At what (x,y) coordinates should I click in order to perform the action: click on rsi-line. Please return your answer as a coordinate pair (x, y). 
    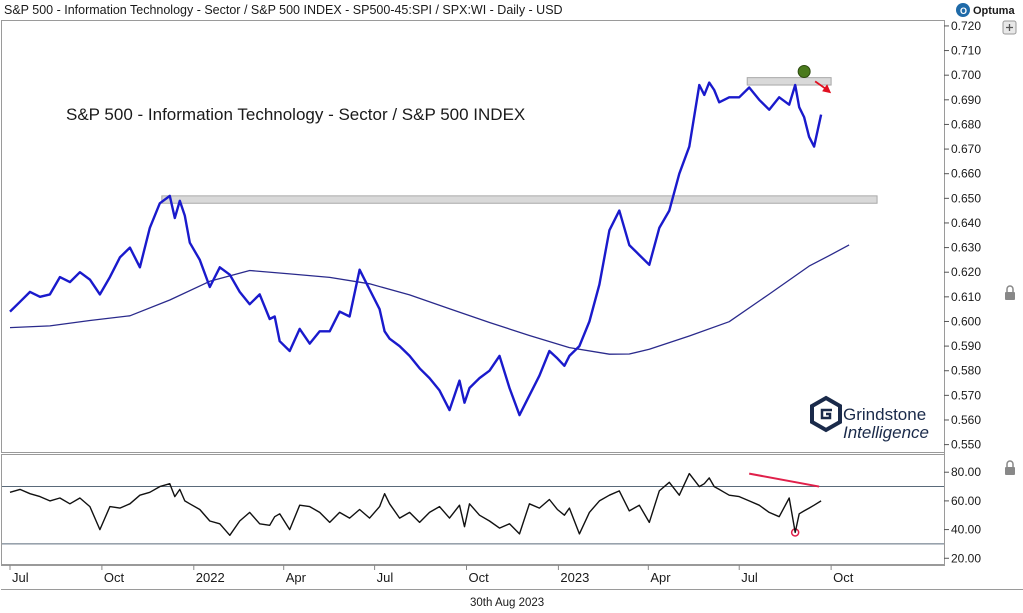
    Looking at the image, I should click on (415, 504).